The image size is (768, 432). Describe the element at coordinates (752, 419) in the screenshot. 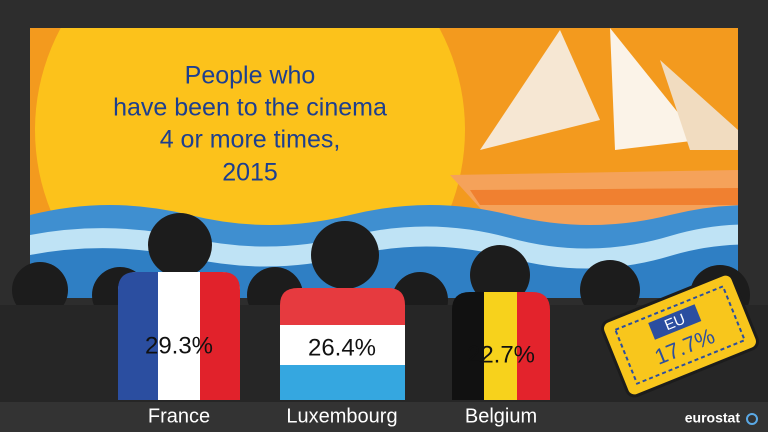

I see `logo-mark` at that location.